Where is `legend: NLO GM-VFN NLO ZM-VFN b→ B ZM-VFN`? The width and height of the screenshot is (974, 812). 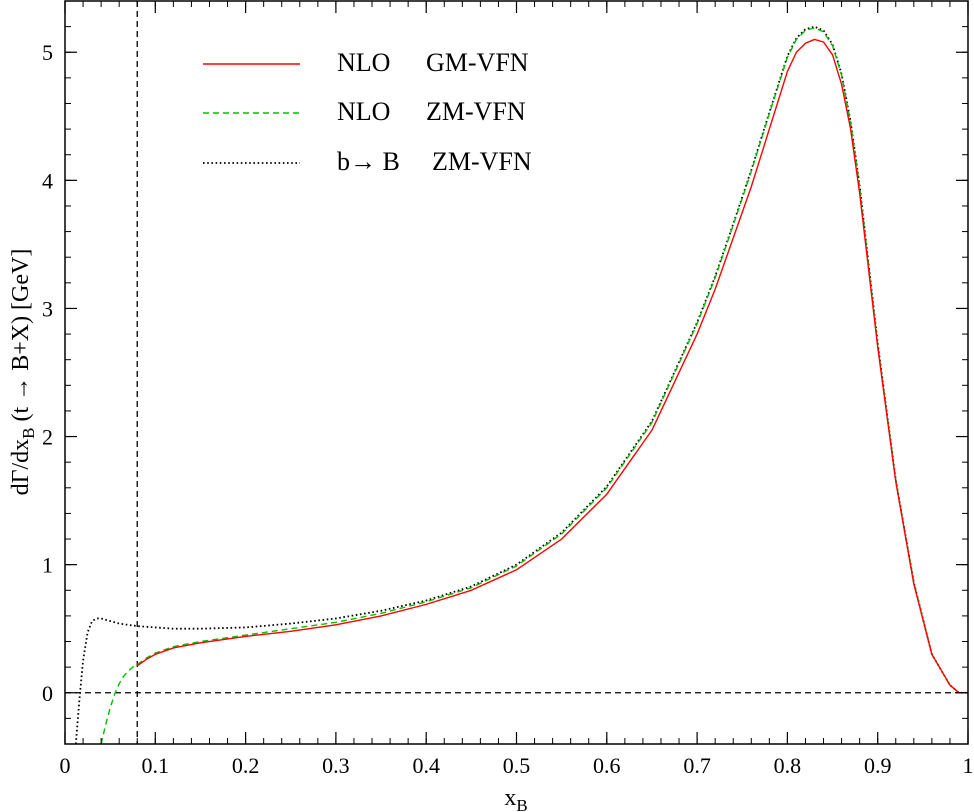 legend: NLO GM-VFN NLO ZM-VFN b→ B ZM-VFN is located at coordinates (367, 112).